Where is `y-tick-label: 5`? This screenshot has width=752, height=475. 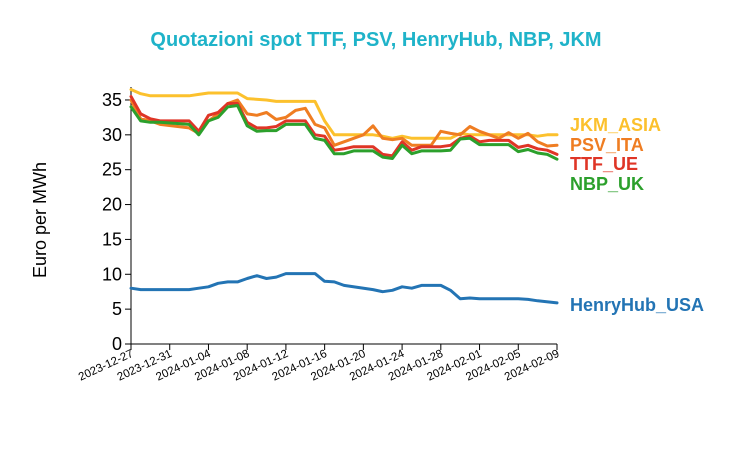
y-tick-label: 5 is located at coordinates (117, 309).